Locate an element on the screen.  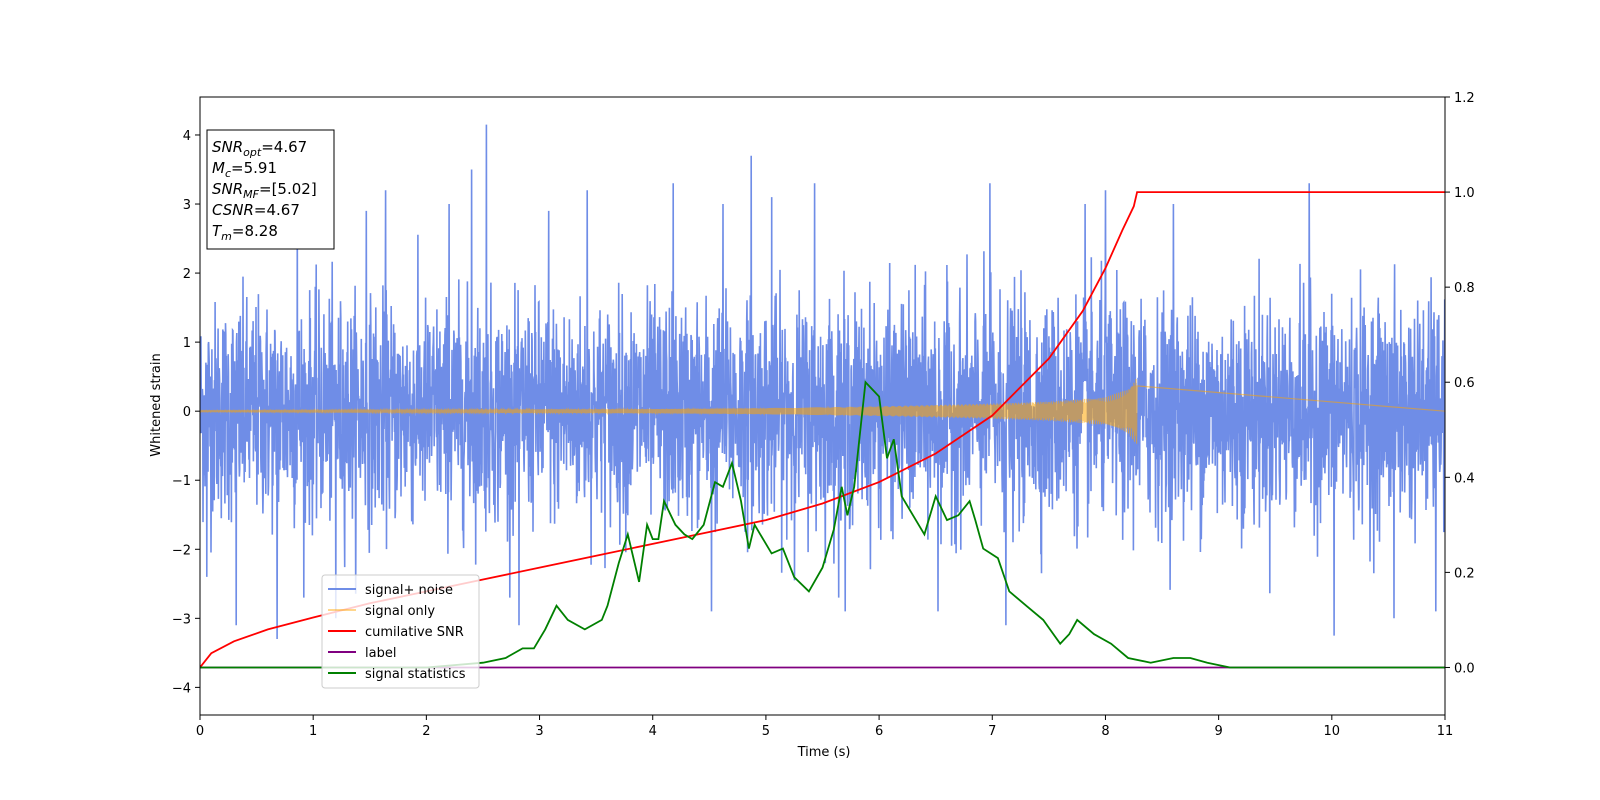
y-tick-label: −3 is located at coordinates (181, 619).